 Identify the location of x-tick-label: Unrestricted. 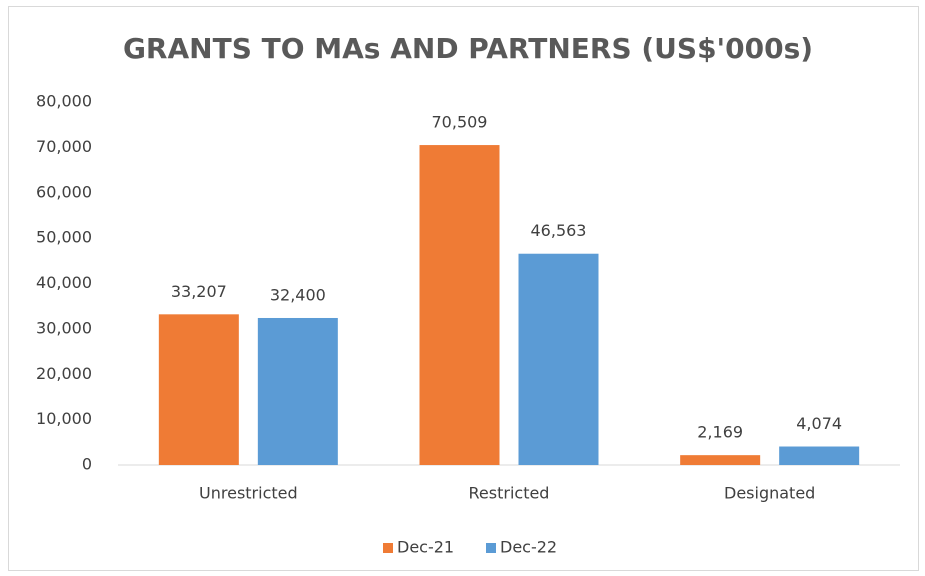
(248, 493).